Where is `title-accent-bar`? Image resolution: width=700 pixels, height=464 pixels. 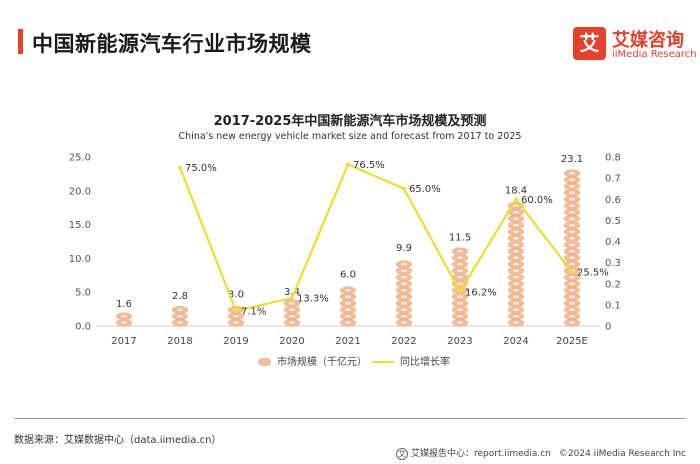
title-accent-bar is located at coordinates (20, 41).